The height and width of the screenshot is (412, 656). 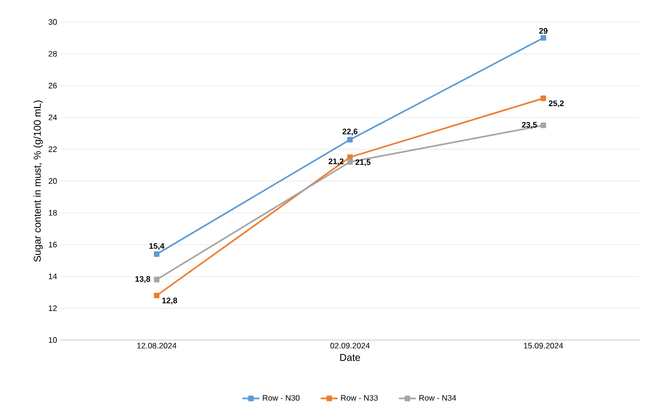 I want to click on x-axis-title: Date, so click(x=350, y=357).